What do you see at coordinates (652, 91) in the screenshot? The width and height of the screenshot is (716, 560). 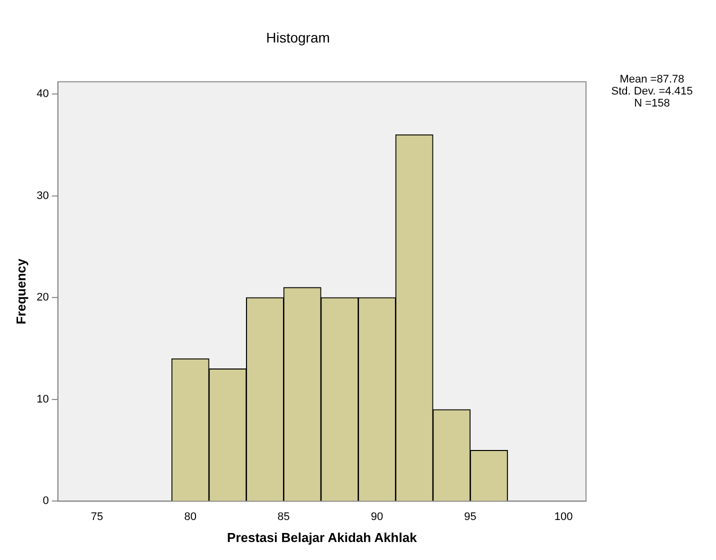 I see `text: Std. Dev. =4.415` at bounding box center [652, 91].